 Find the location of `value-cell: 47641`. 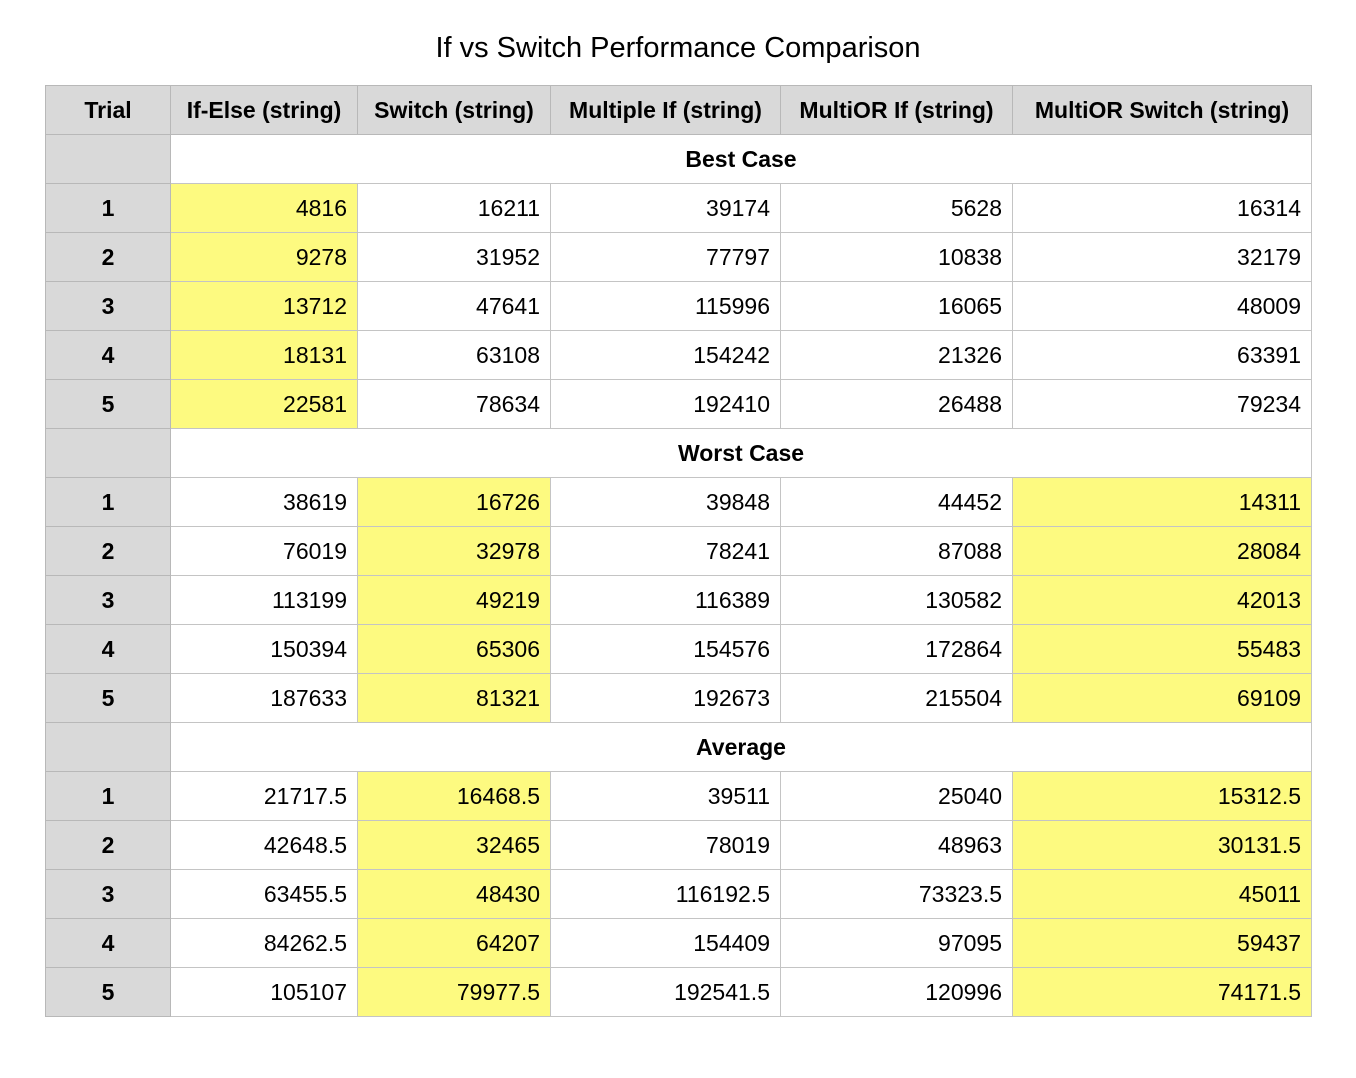

value-cell: 47641 is located at coordinates (454, 306).